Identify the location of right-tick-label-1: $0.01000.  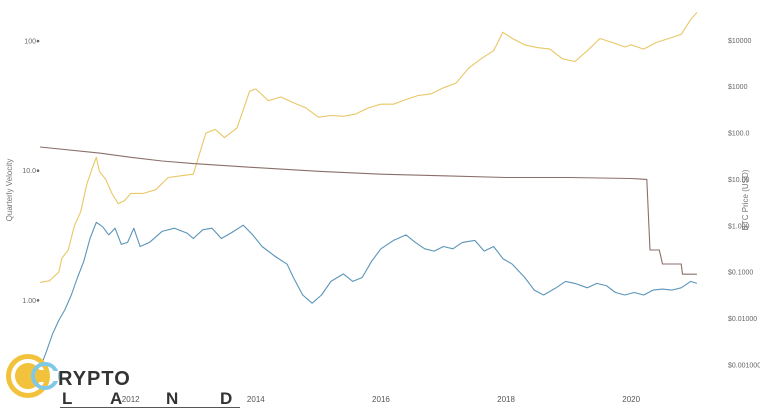
(742, 319).